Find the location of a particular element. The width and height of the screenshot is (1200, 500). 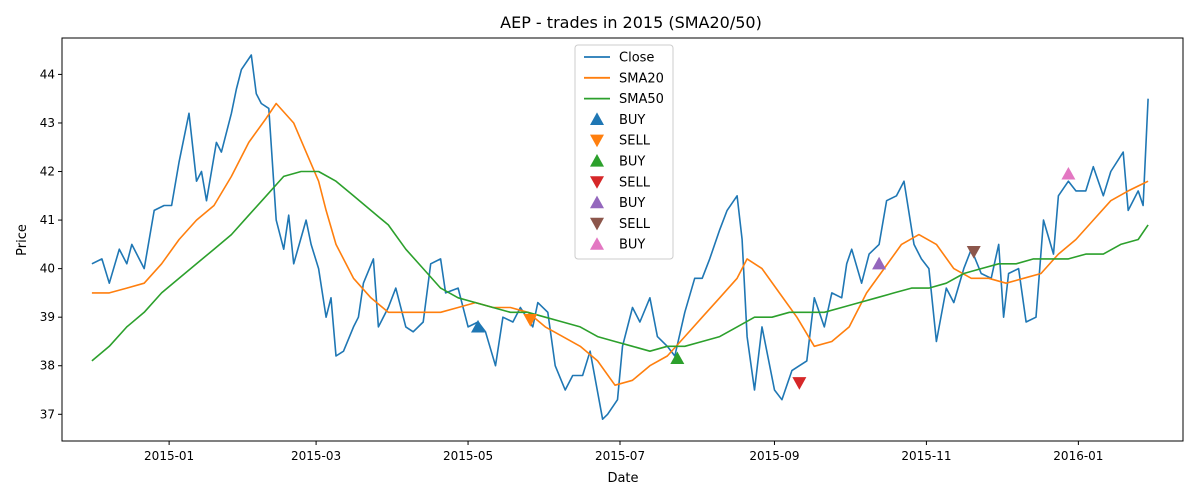

y-tick-label: 39 is located at coordinates (47, 317).